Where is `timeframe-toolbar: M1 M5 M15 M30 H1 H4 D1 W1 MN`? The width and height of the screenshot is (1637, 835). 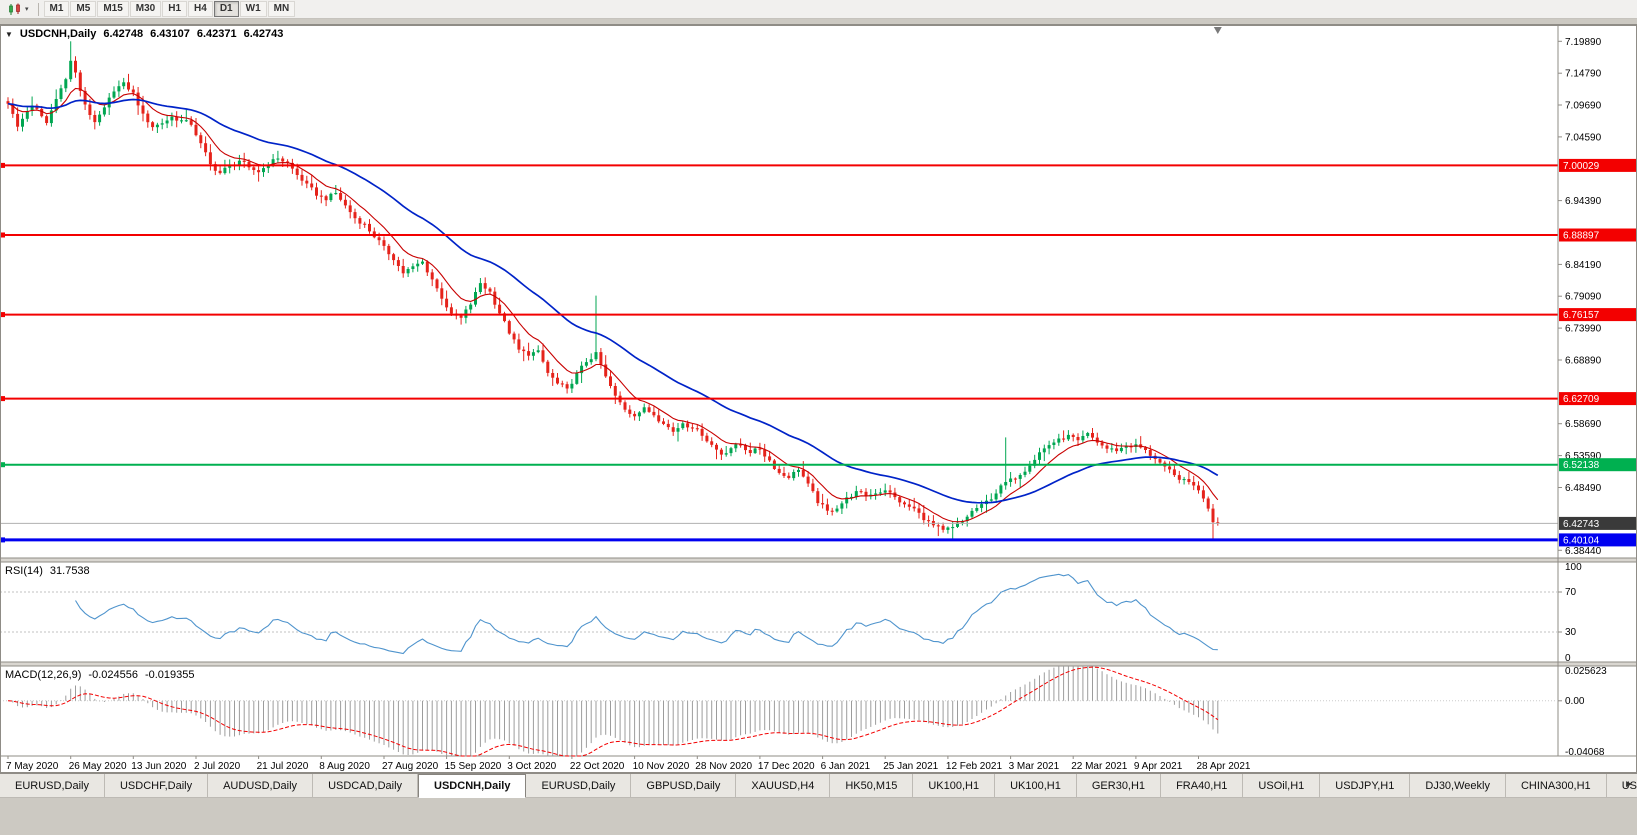 timeframe-toolbar: M1 M5 M15 M30 H1 H4 D1 W1 MN is located at coordinates (169, 9).